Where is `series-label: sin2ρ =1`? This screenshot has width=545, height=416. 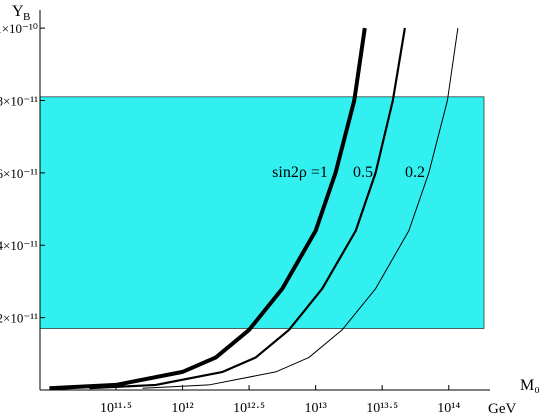
series-label: sin2ρ =1 is located at coordinates (300, 172).